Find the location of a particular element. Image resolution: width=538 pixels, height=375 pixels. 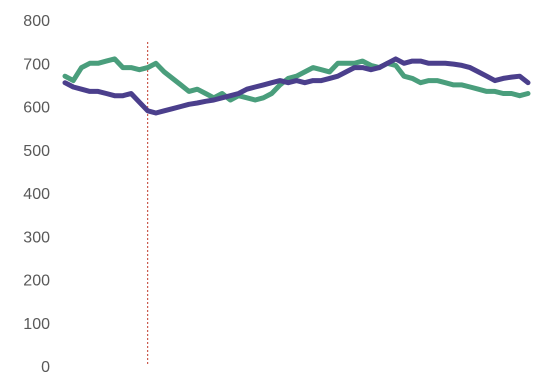

y-tick-label: 800 is located at coordinates (36, 21).